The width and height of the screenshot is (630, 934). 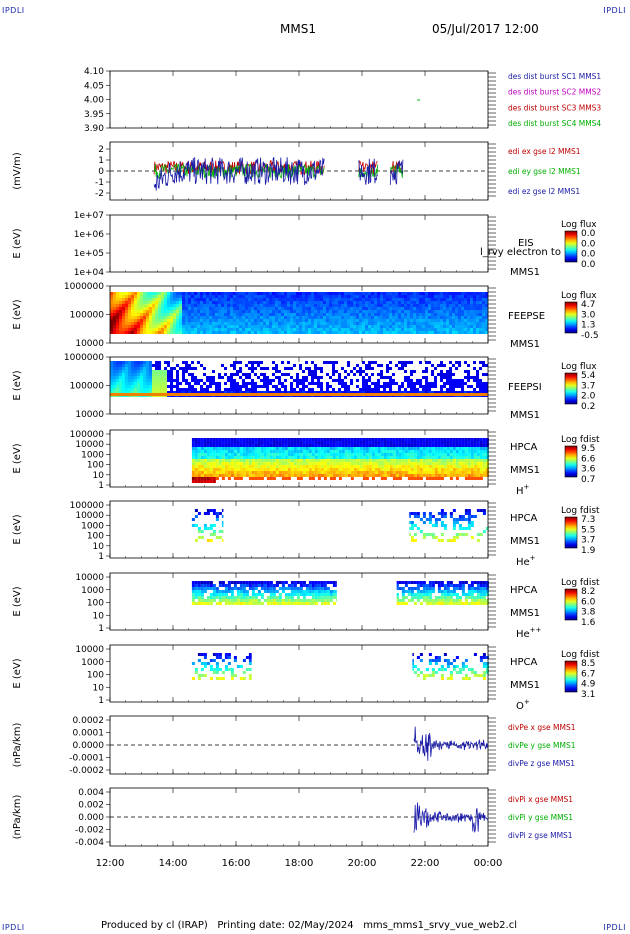 I want to click on colorbar-tick-label: 6.0, so click(x=588, y=602).